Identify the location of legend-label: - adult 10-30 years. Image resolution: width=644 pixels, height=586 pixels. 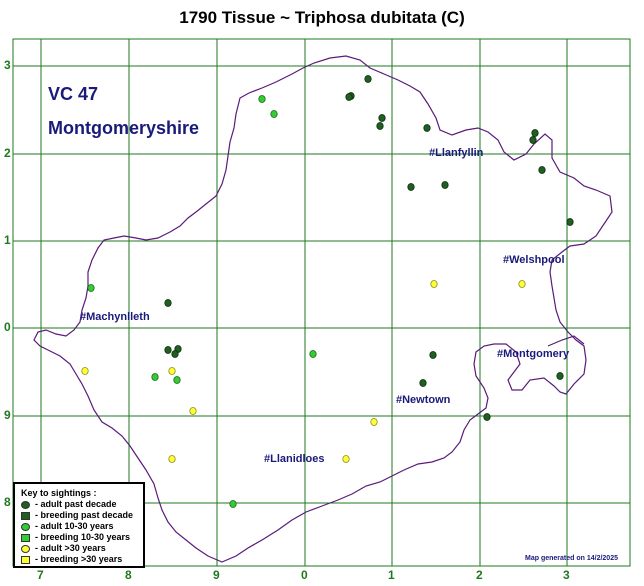
(74, 526).